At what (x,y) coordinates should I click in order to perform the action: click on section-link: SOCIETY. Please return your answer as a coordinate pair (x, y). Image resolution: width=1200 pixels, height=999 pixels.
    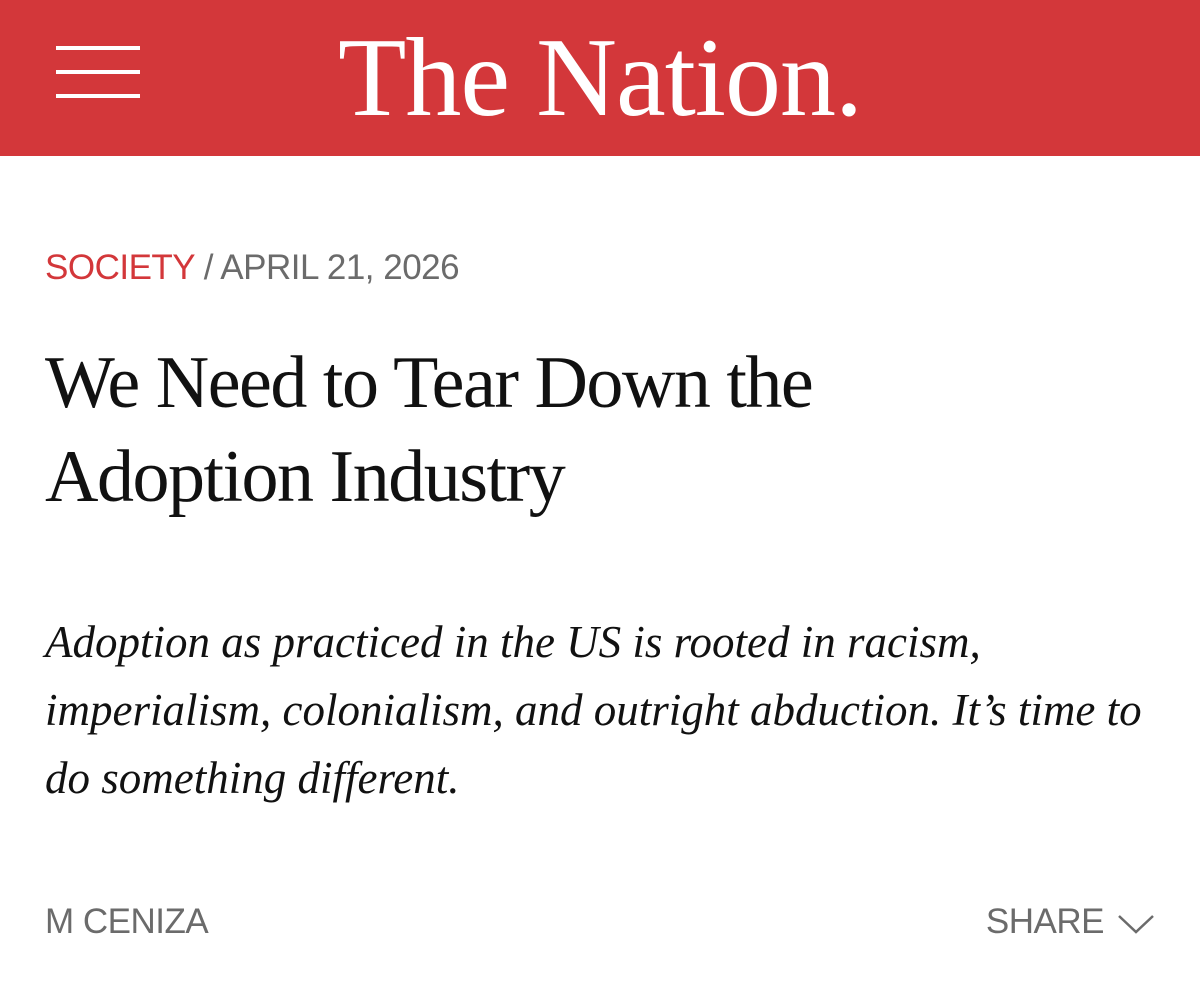
    Looking at the image, I should click on (120, 267).